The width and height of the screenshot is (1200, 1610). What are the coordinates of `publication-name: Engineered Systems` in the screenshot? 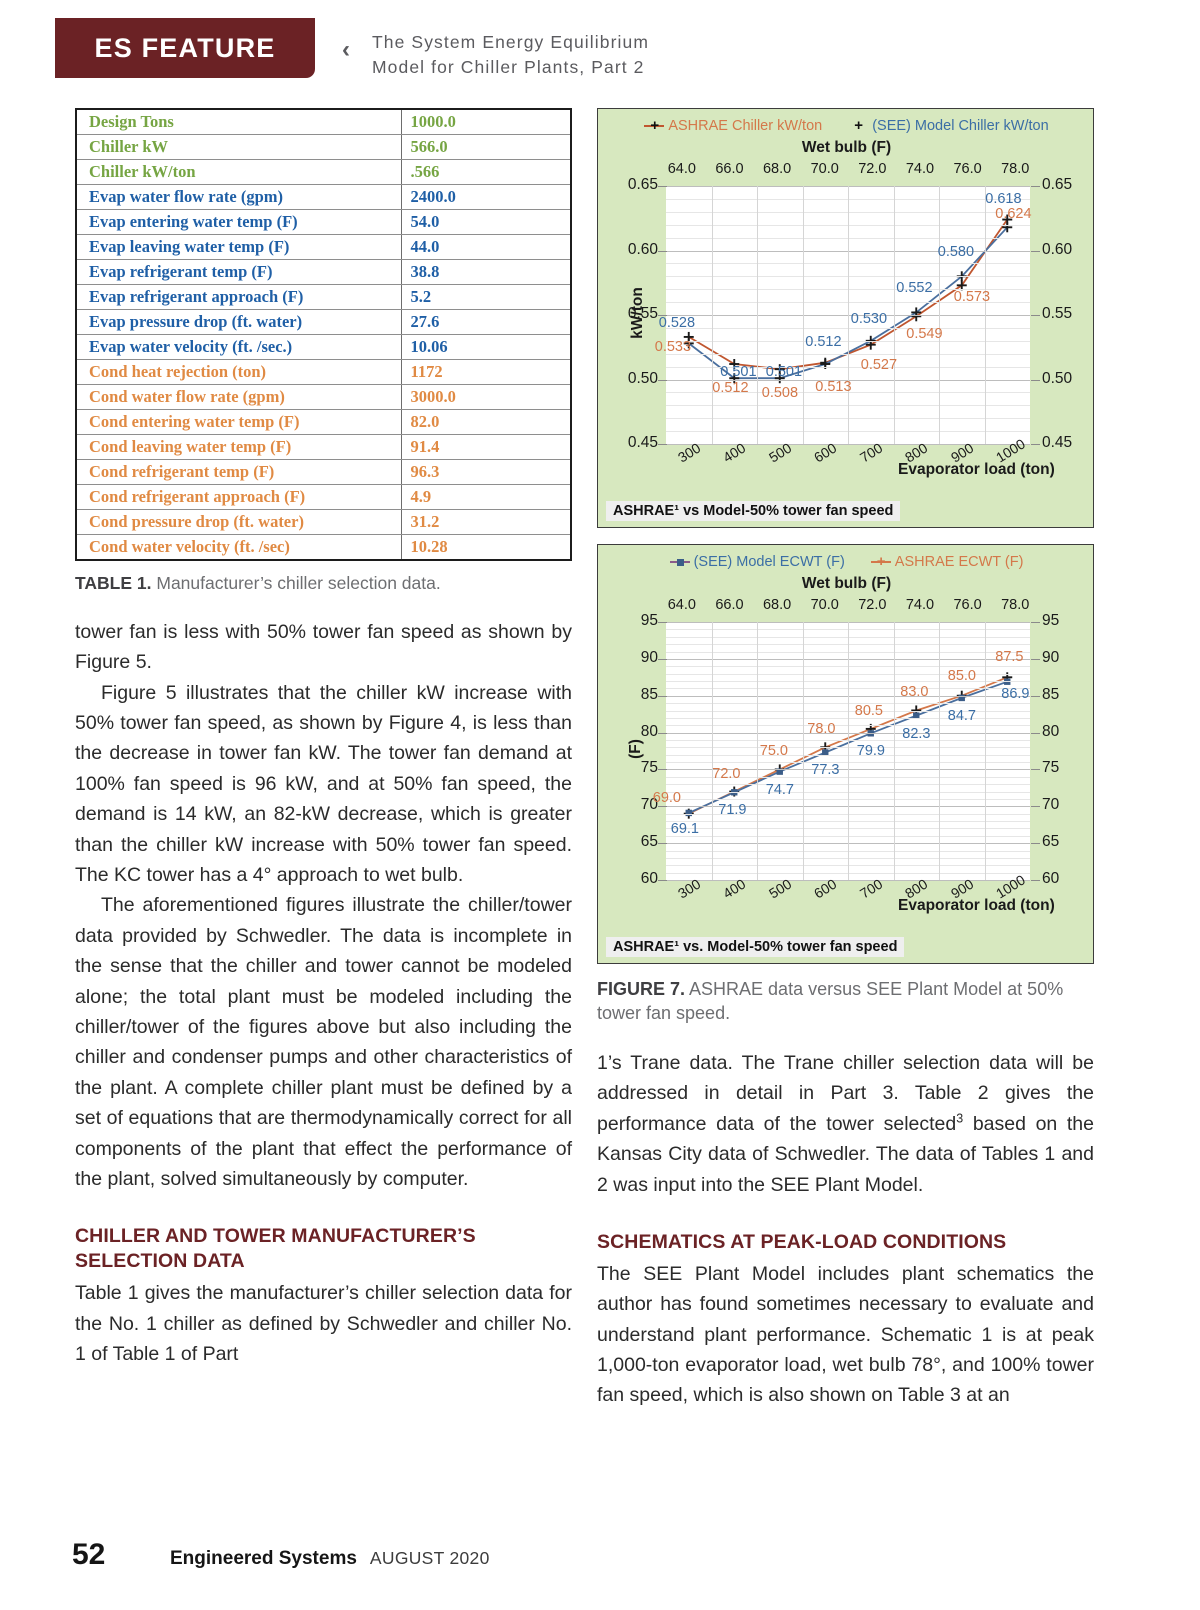 It's located at (263, 1558).